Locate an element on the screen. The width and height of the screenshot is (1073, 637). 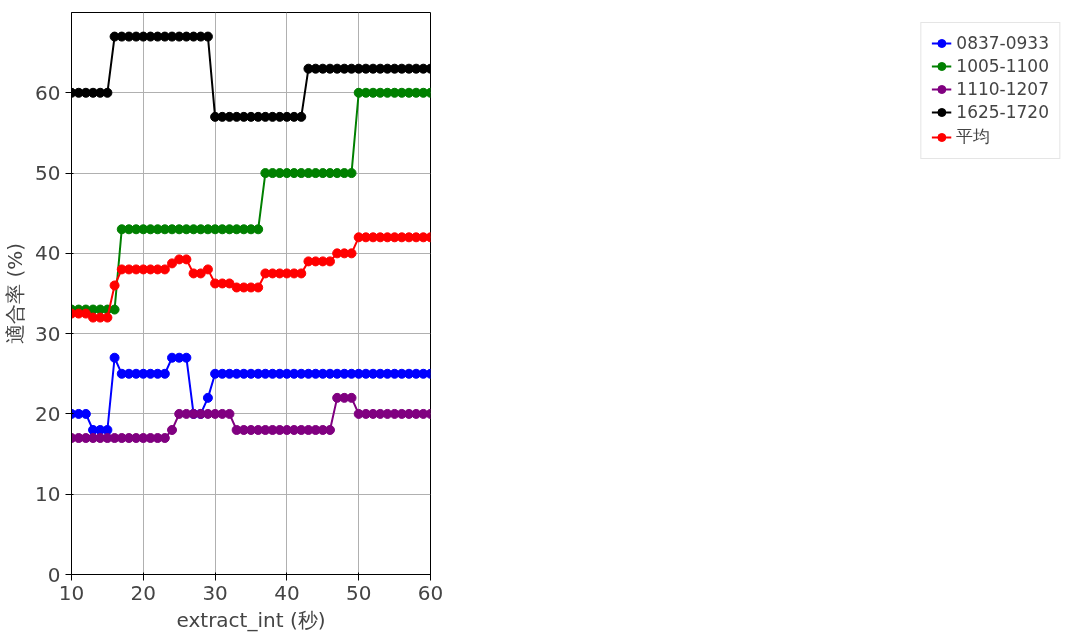
x-tick-label: 20 is located at coordinates (143, 592).